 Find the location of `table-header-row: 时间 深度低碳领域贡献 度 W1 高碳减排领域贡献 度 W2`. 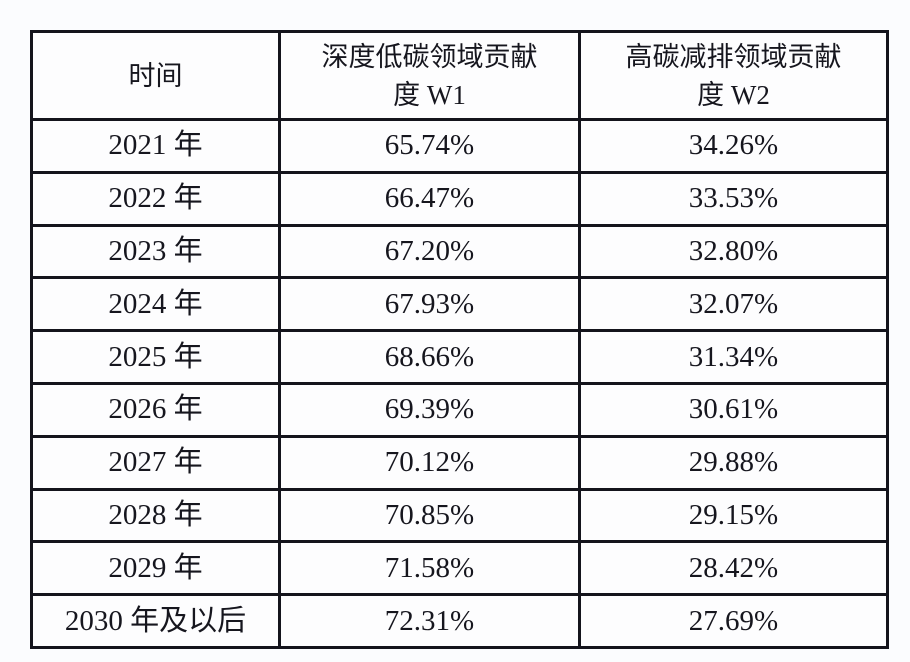

table-header-row: 时间 深度低碳领域贡献 度 W1 高碳减排领域贡献 度 W2 is located at coordinates (459, 75).